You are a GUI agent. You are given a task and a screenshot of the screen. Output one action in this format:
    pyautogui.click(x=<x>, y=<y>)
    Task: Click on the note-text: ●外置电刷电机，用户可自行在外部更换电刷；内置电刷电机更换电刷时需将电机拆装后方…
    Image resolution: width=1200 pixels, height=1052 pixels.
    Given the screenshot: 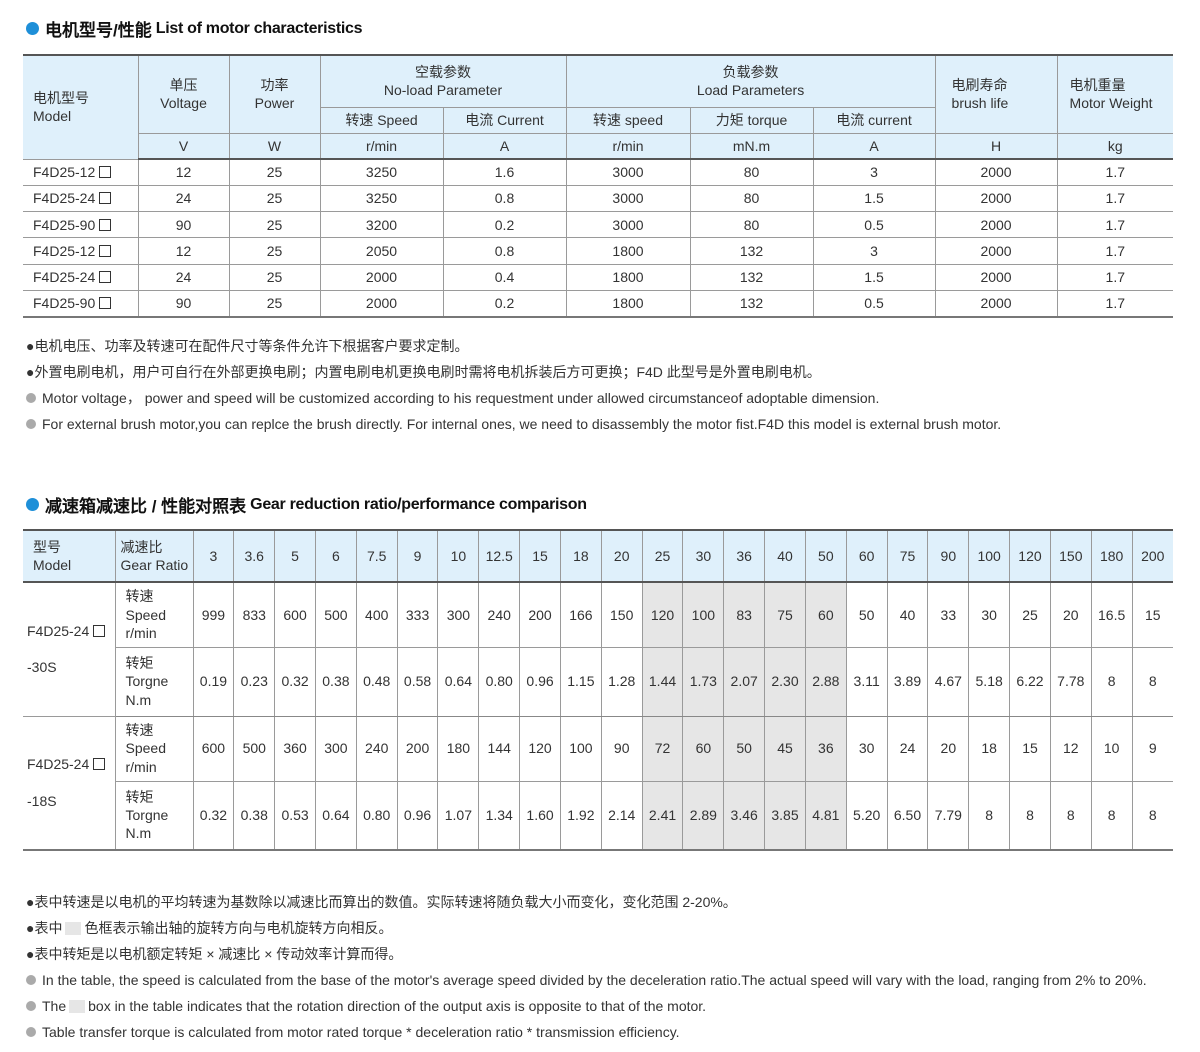 What is the action you would take?
    pyautogui.click(x=423, y=372)
    